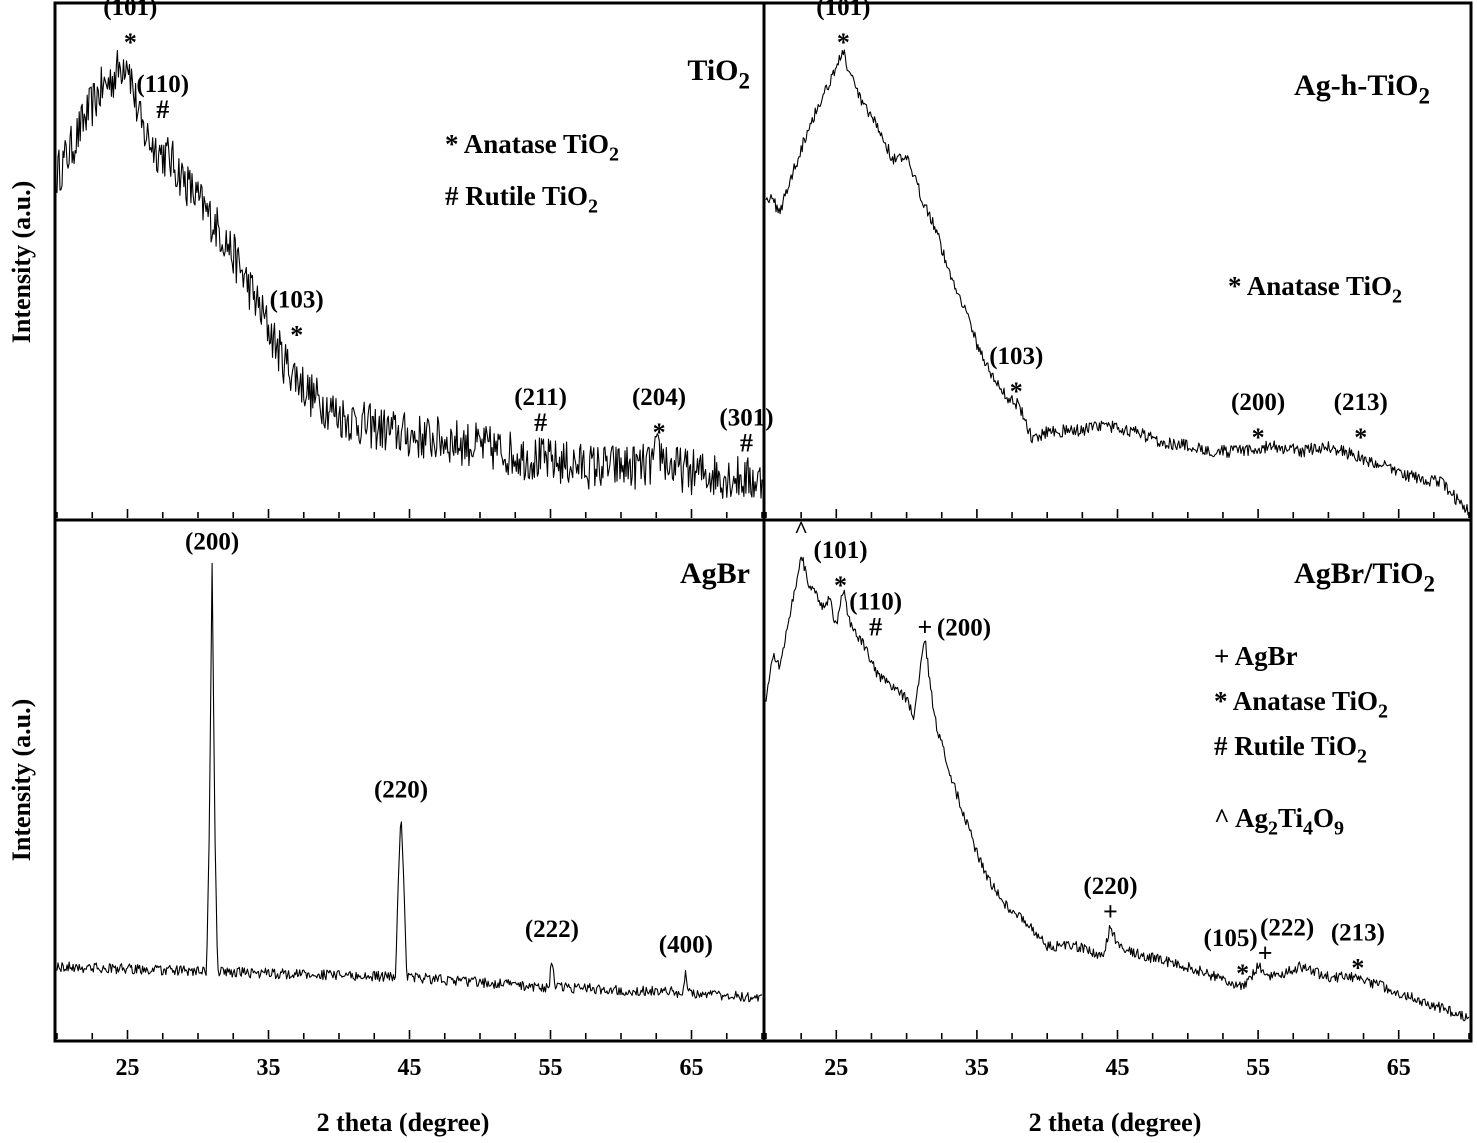  I want to click on peak-label: (301), so click(746, 417).